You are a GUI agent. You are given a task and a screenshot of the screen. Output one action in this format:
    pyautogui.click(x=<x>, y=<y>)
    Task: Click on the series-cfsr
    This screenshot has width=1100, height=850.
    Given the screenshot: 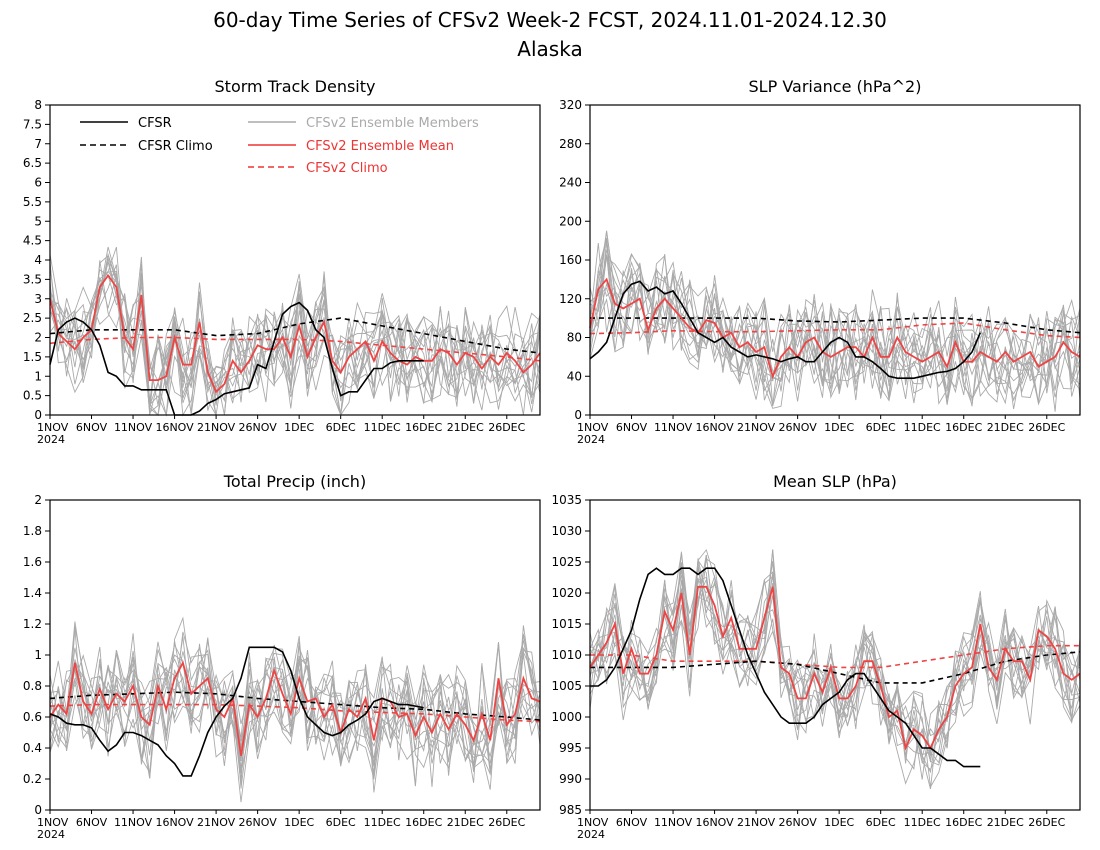 What is the action you would take?
    pyautogui.click(x=236, y=711)
    